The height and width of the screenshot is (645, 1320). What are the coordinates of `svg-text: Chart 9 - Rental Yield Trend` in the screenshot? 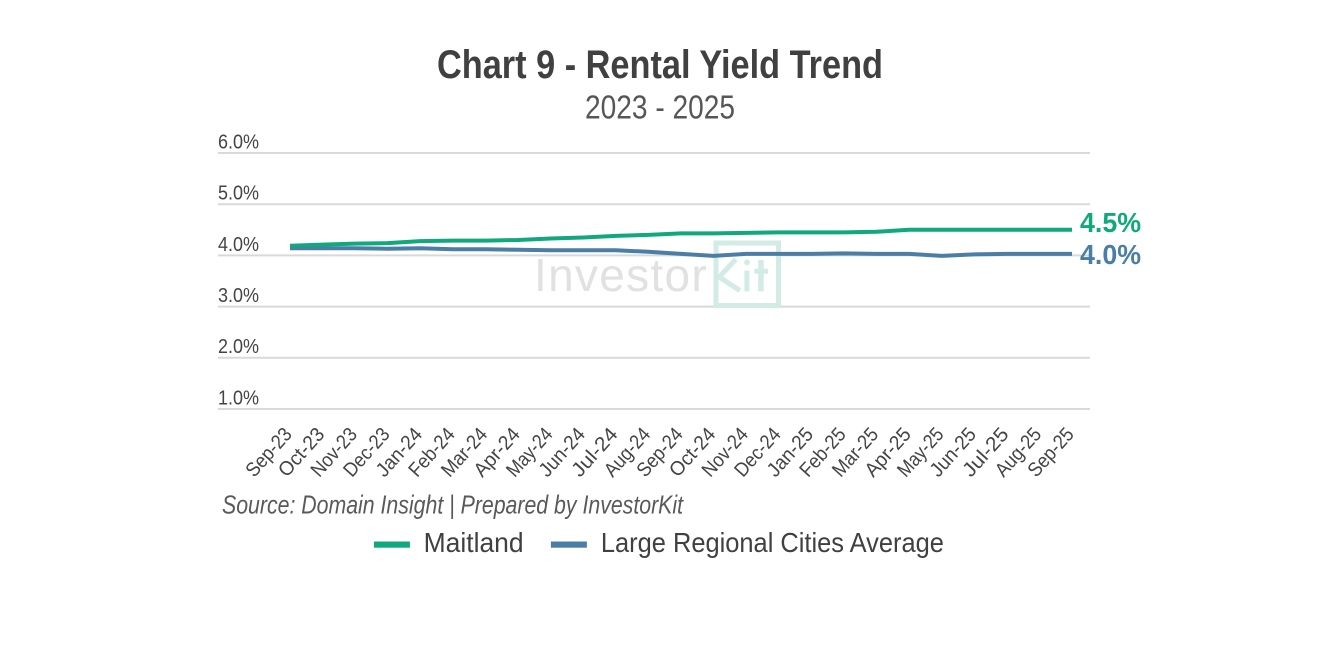 It's located at (660, 65).